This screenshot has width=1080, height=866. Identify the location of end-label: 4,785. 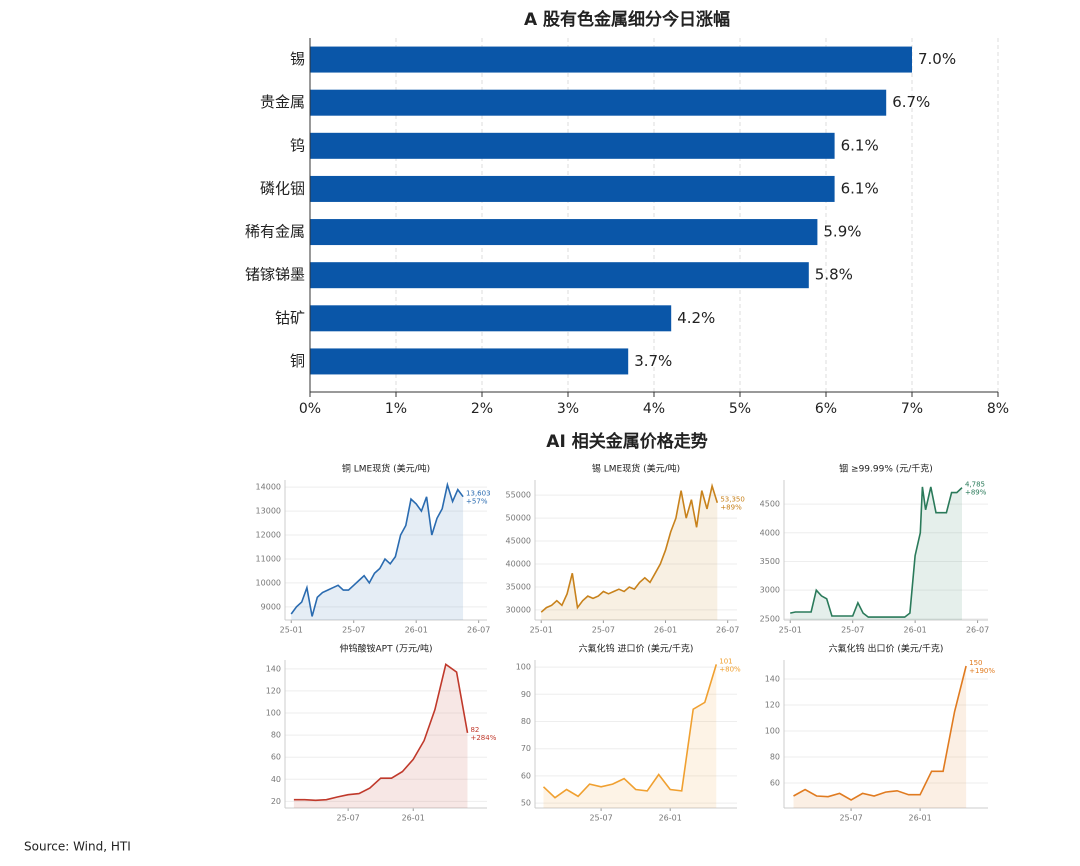
(975, 485).